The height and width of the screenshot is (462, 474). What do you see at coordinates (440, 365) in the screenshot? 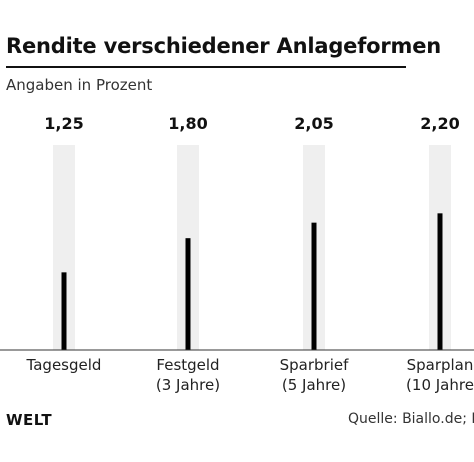
I see `category-label: Sparplan` at bounding box center [440, 365].